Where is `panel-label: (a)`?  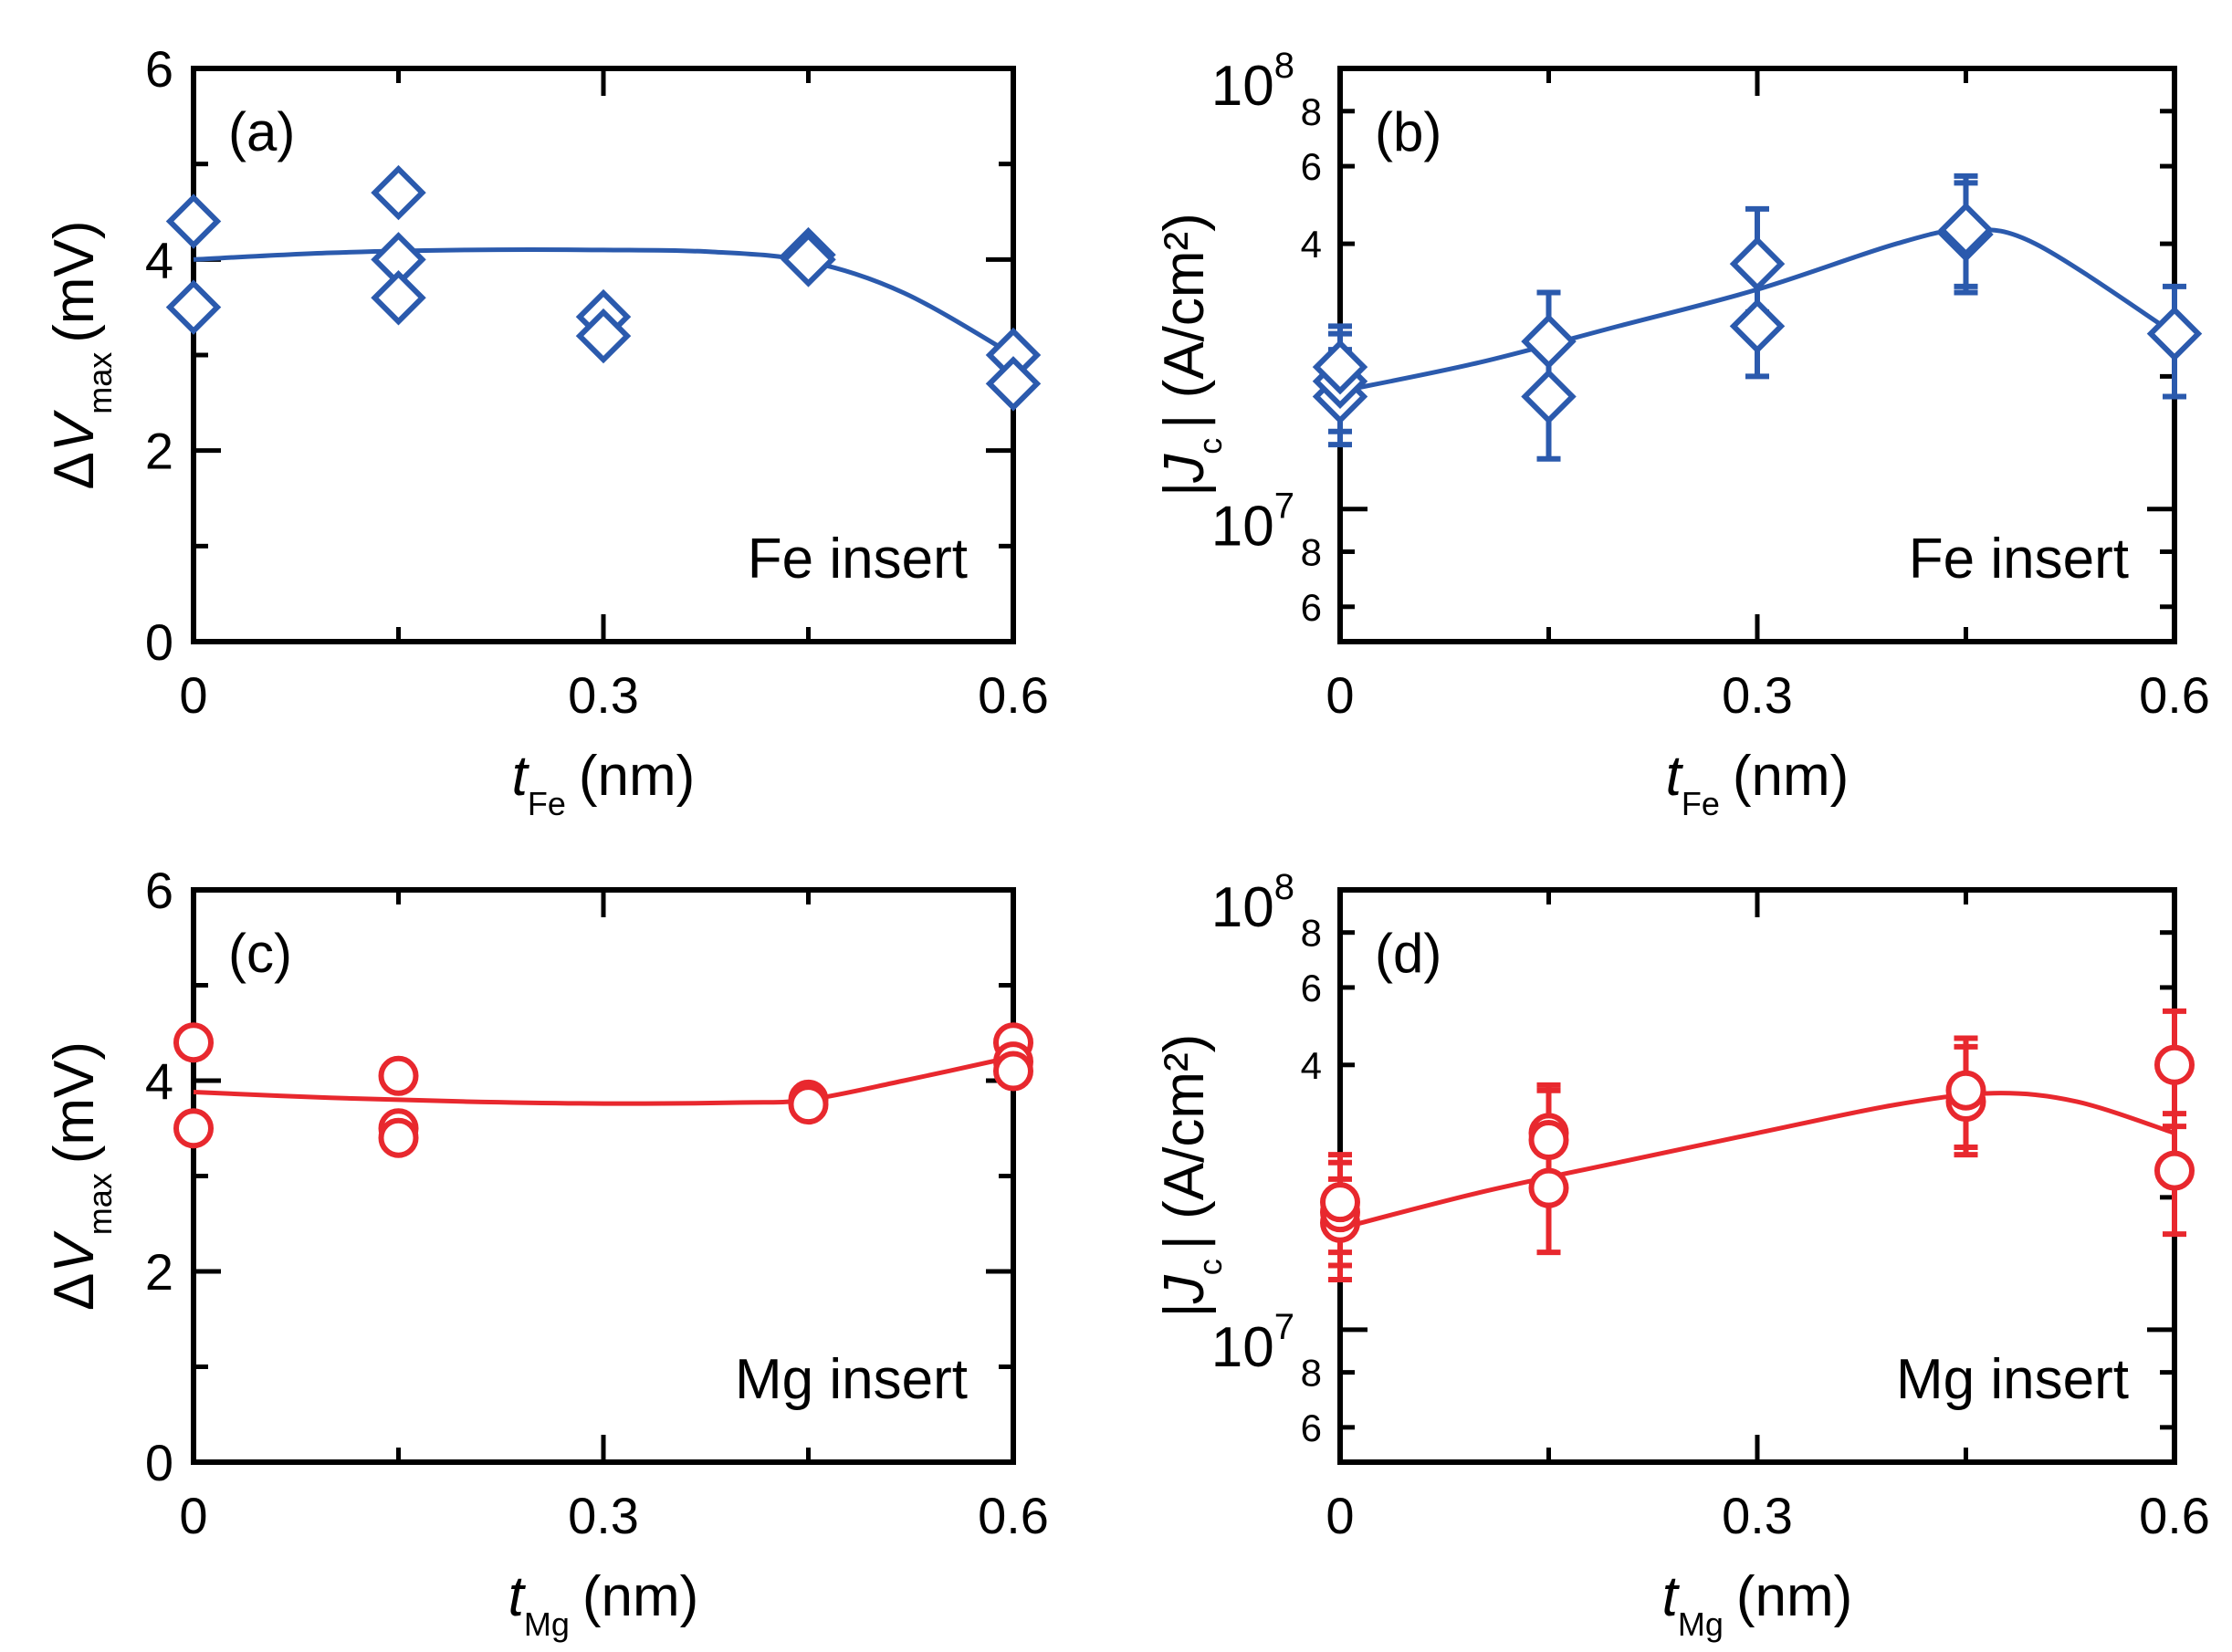 panel-label: (a) is located at coordinates (261, 131).